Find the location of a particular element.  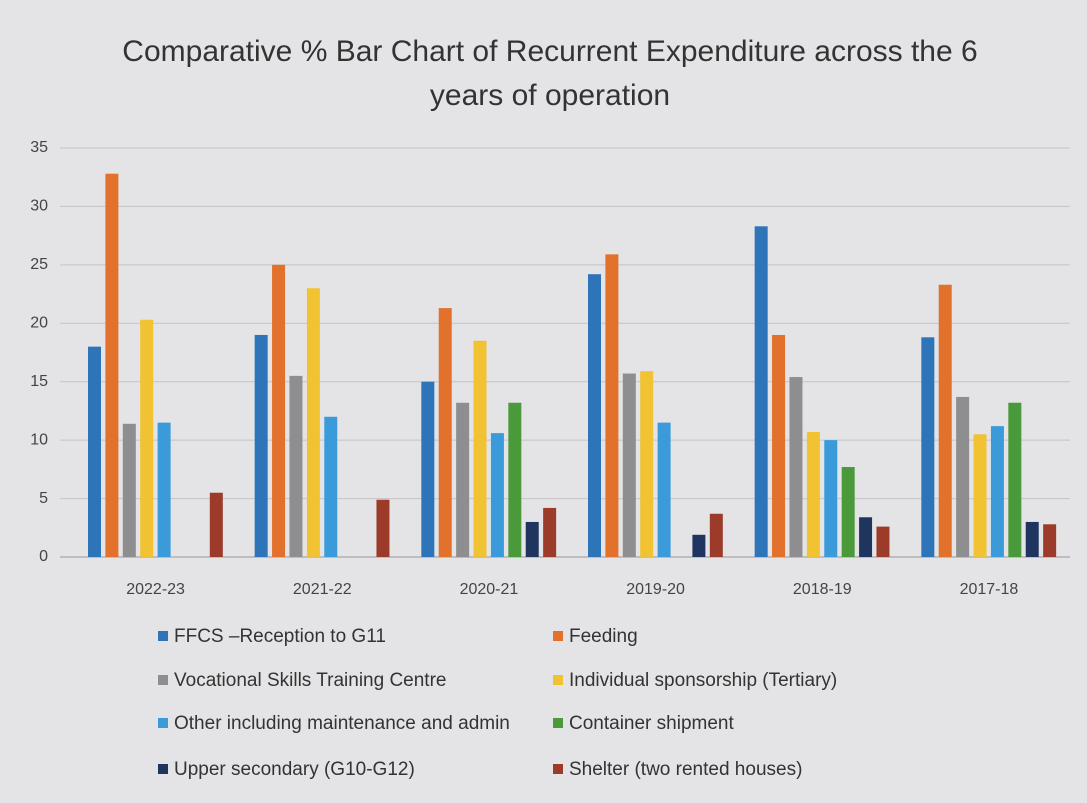

legend-label: FFCS –Reception to G11 is located at coordinates (280, 636).